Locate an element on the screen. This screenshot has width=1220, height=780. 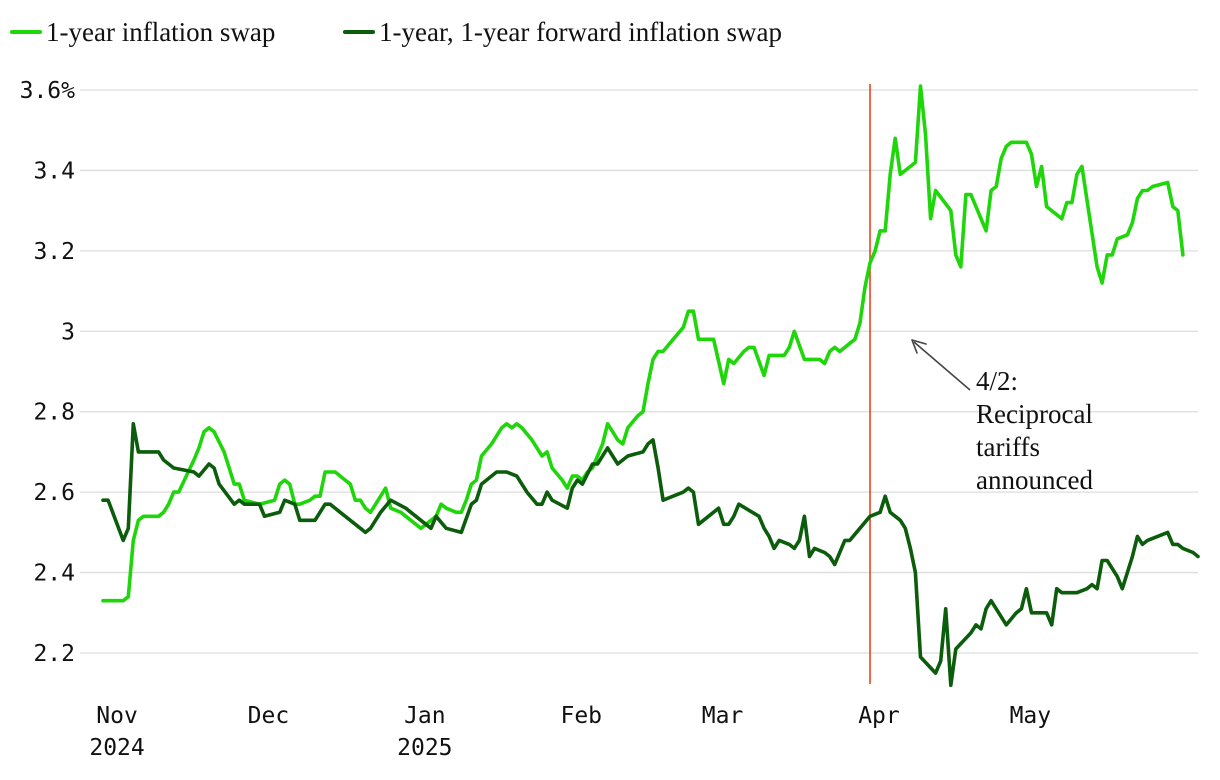
x-tick-label: Jan is located at coordinates (425, 716).